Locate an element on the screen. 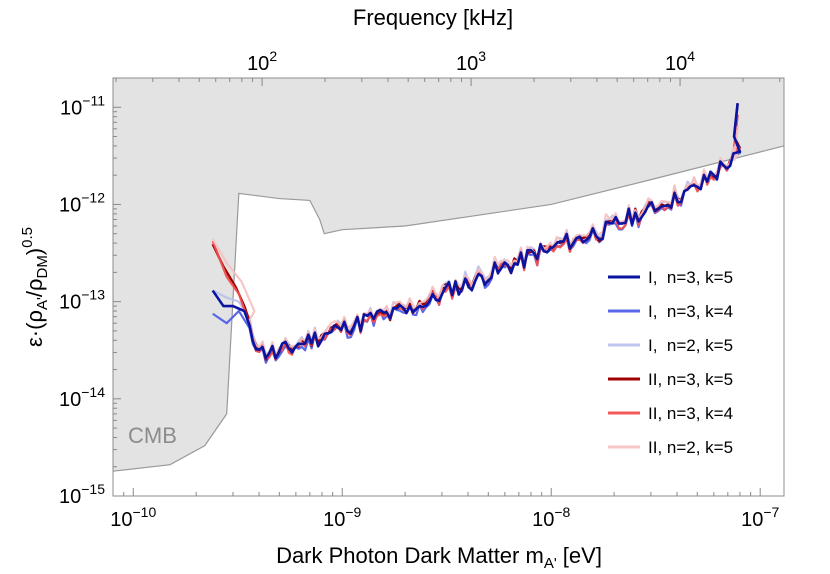  y-tick-label: 10−12 is located at coordinates (82, 202).